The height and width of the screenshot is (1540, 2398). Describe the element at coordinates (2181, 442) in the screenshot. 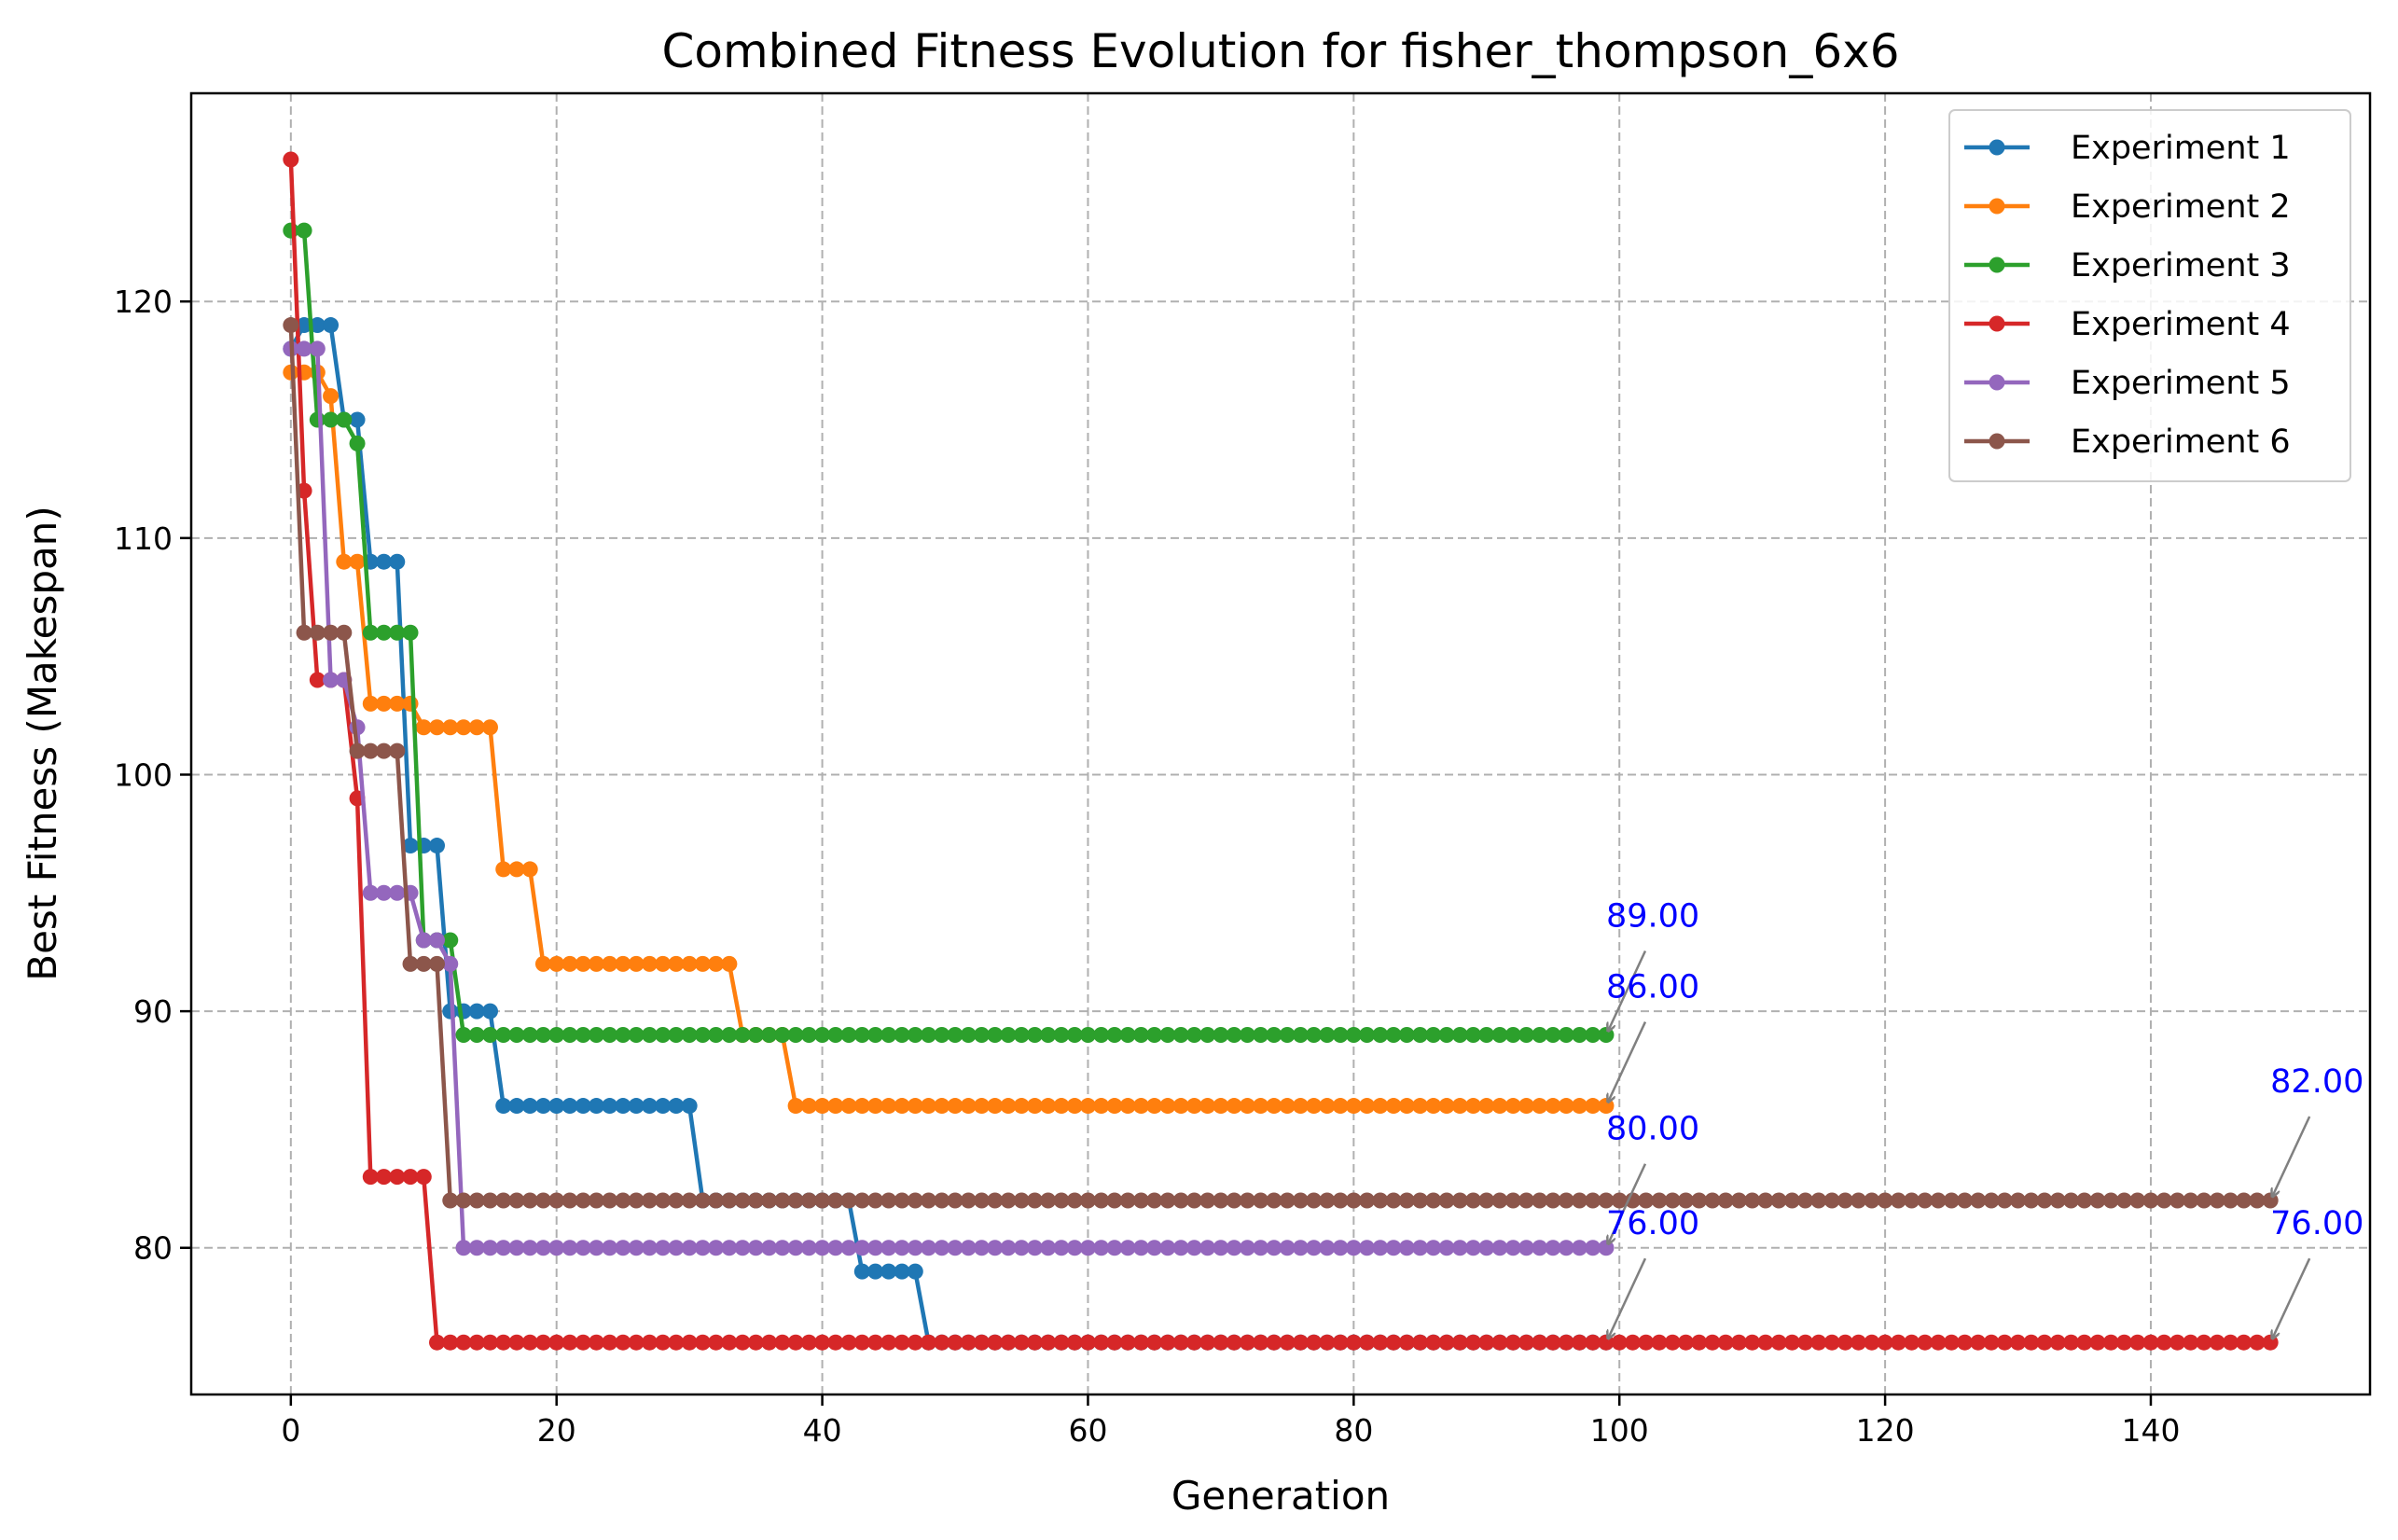

I see `legend-label: Experiment 6` at that location.